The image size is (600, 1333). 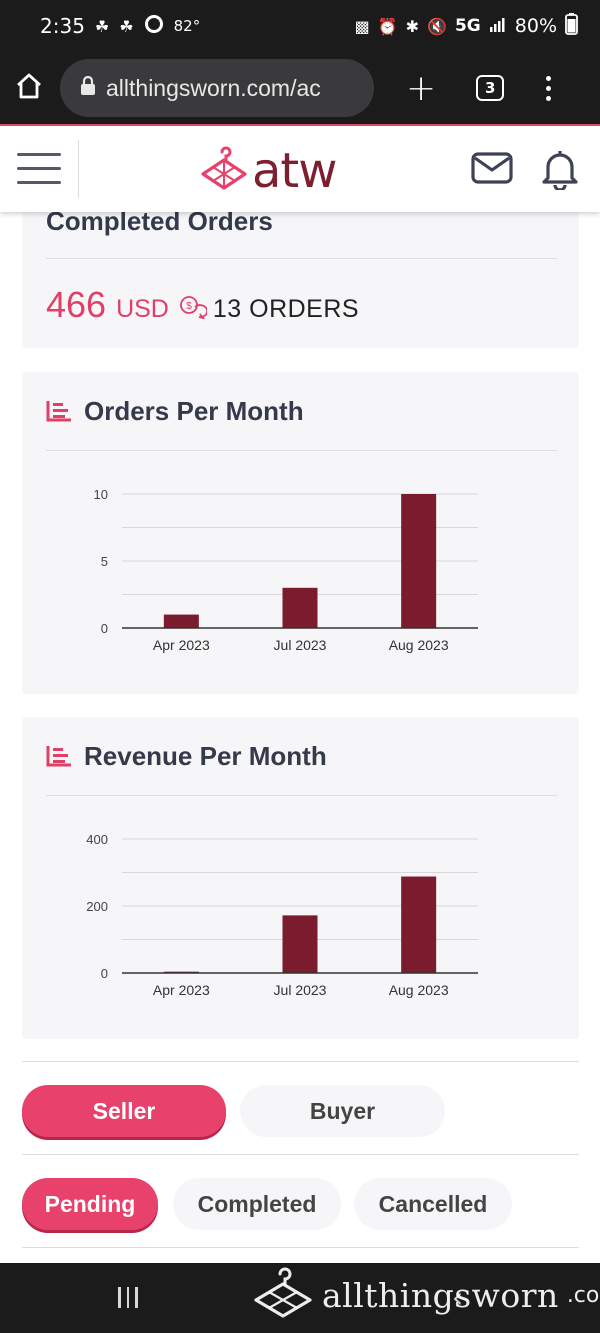 I want to click on watermark: allthingsworn .com, so click(x=425, y=1295).